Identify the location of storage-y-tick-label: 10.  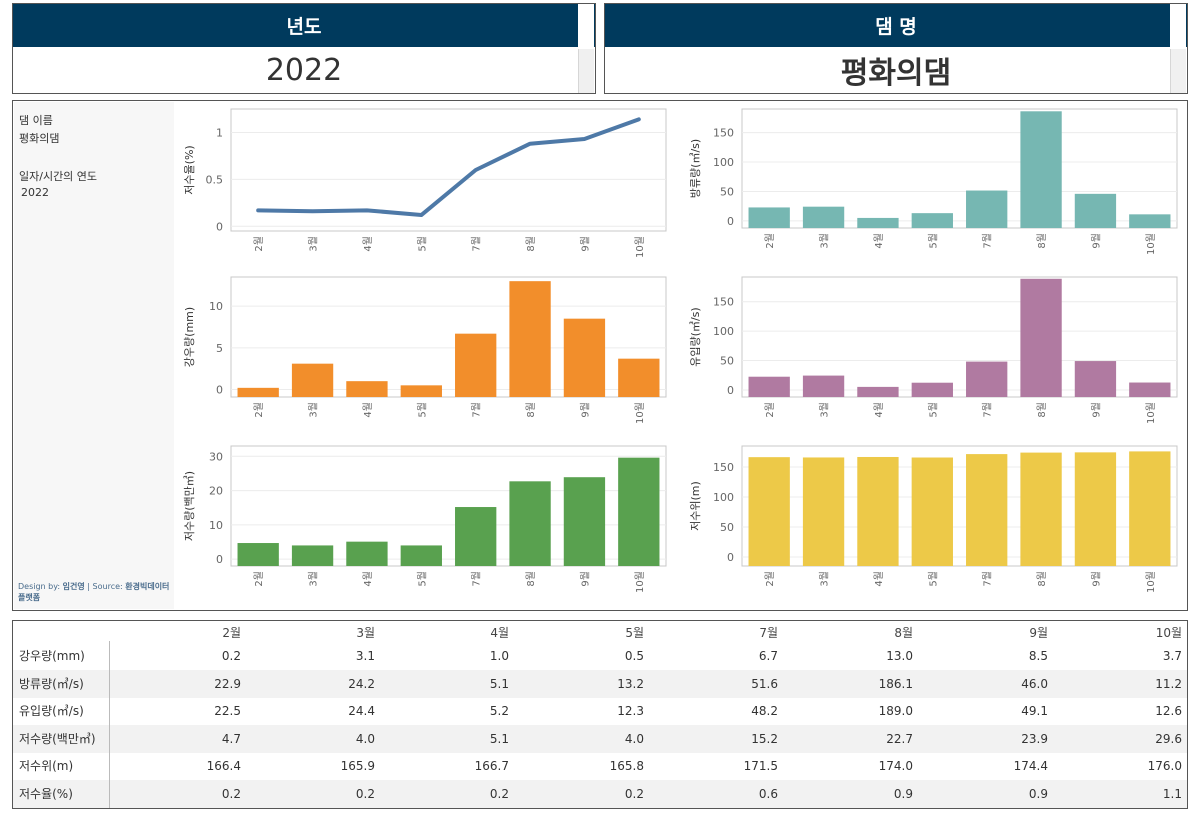
(216, 525).